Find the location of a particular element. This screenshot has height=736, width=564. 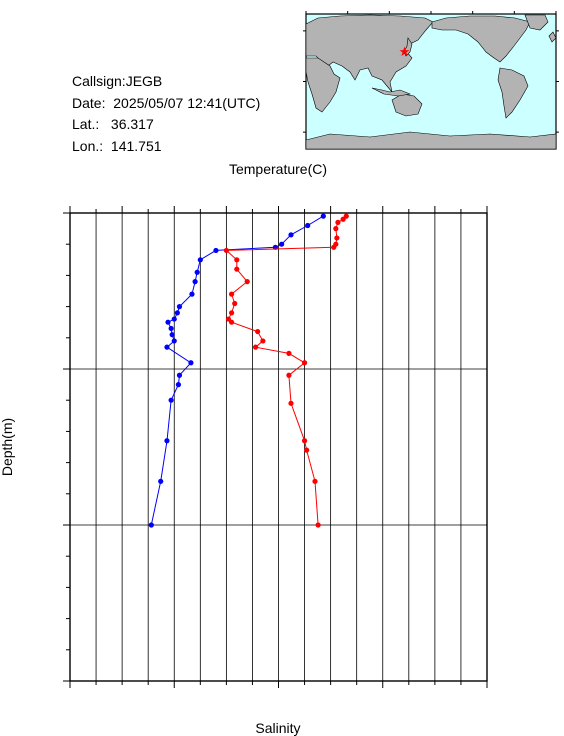

land-eurasia is located at coordinates (369, 53).